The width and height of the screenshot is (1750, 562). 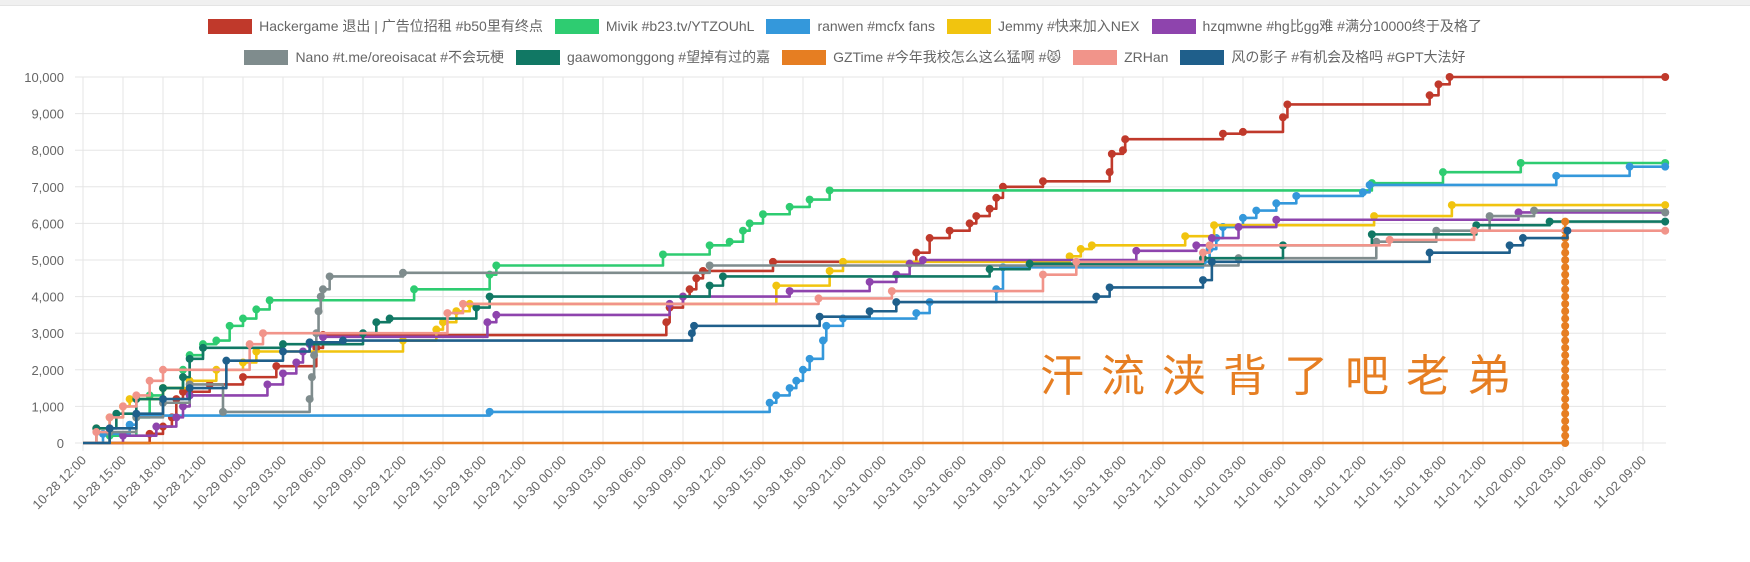 I want to click on y-tick-label: 2,000, so click(x=47, y=370).